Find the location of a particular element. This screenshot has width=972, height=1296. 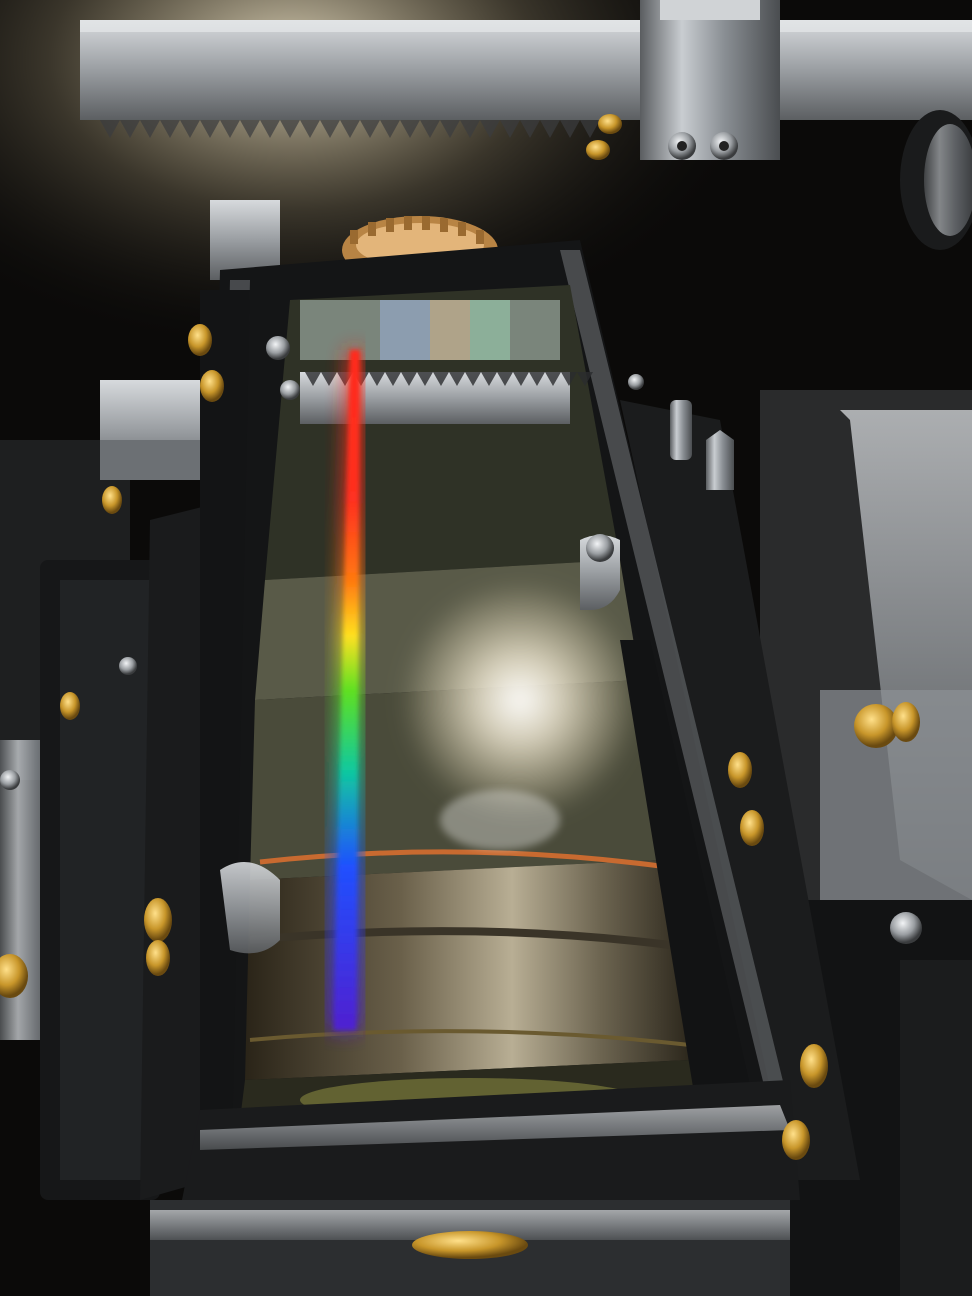

bottom-assembly is located at coordinates (470, 1248).